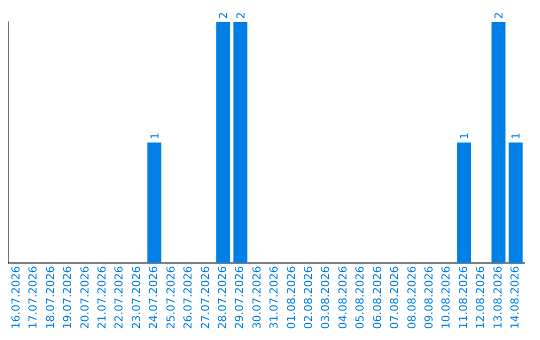 This screenshot has height=340, width=540. I want to click on x-tick-label: 23.07.2026, so click(136, 298).